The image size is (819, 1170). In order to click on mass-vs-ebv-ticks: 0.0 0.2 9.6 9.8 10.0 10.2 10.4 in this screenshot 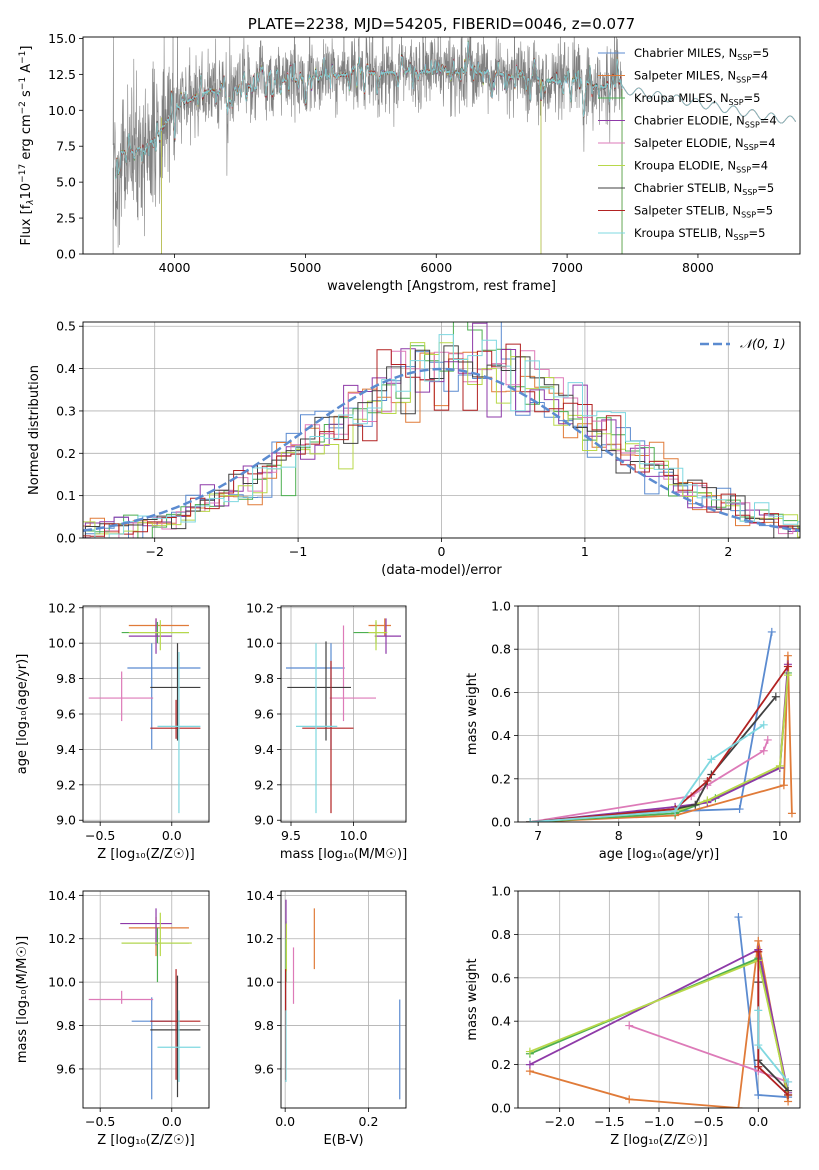, I will do `click(312, 1008)`.